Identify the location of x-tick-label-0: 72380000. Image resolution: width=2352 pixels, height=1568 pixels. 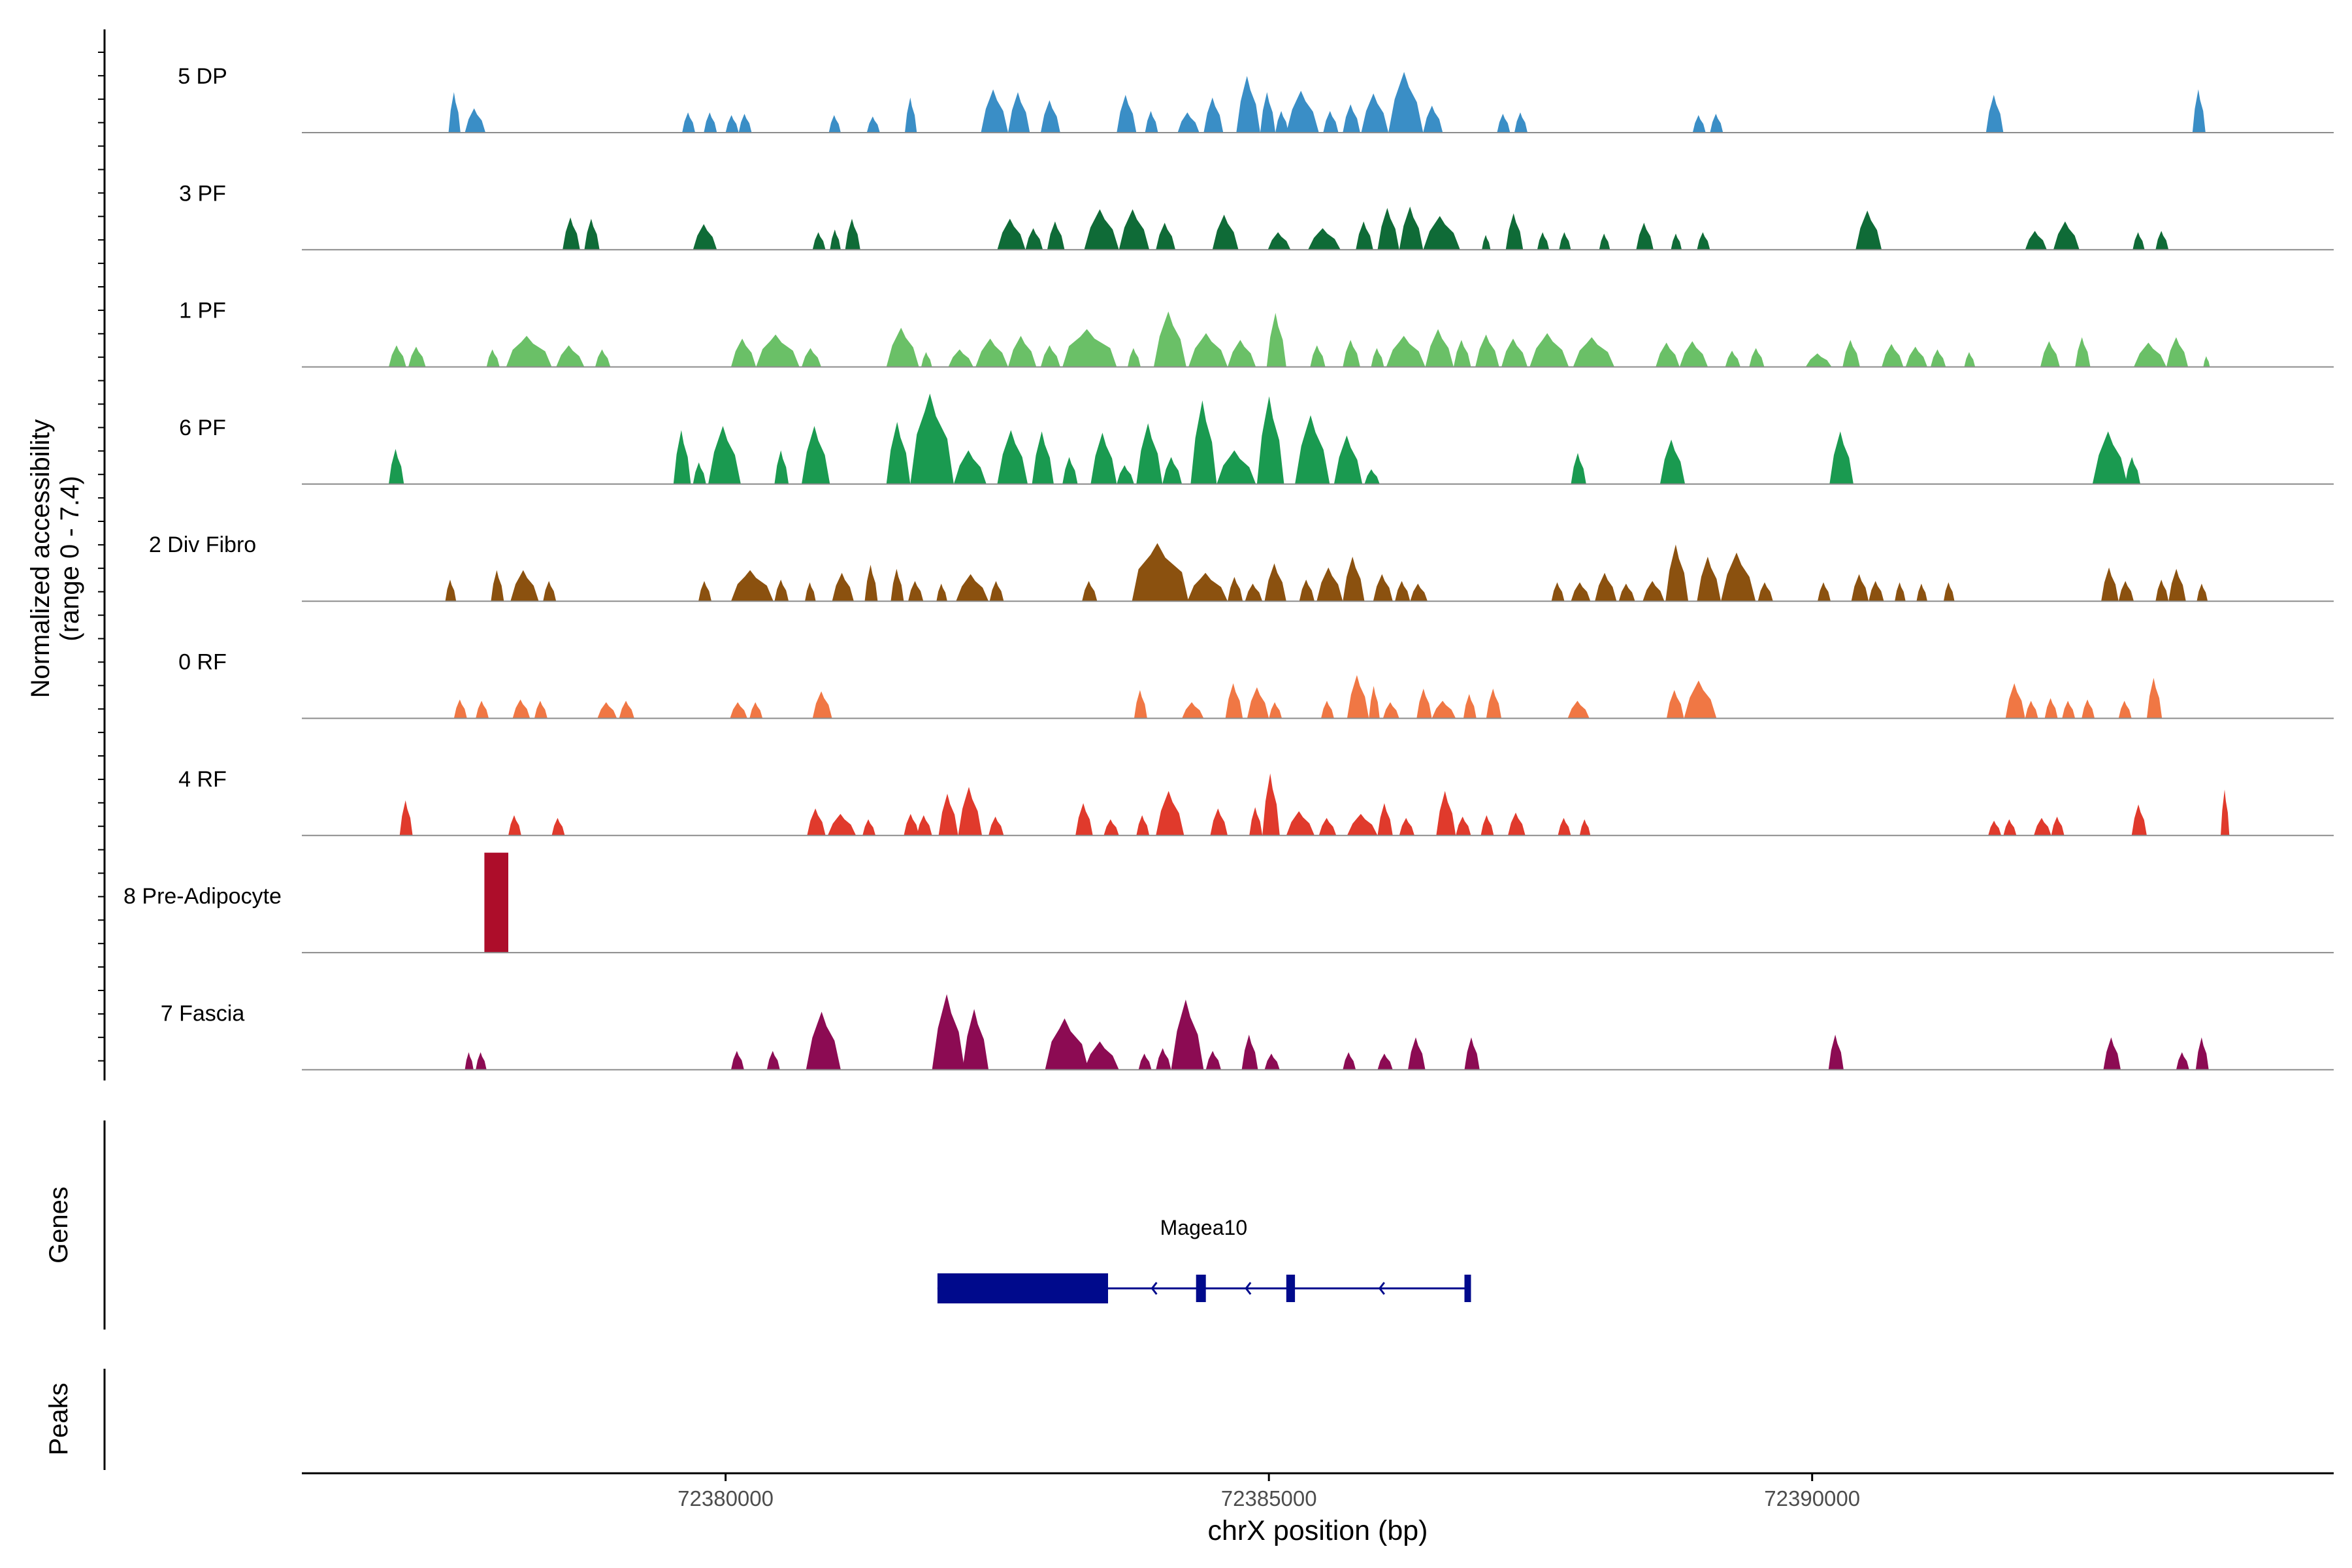
(726, 1498).